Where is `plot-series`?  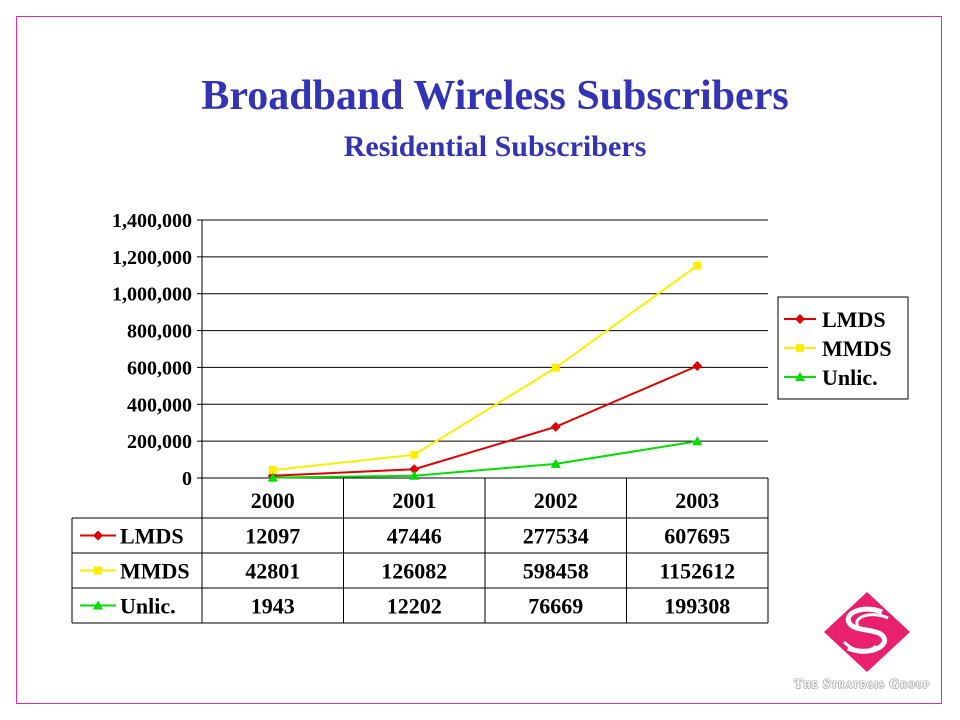
plot-series is located at coordinates (485, 371).